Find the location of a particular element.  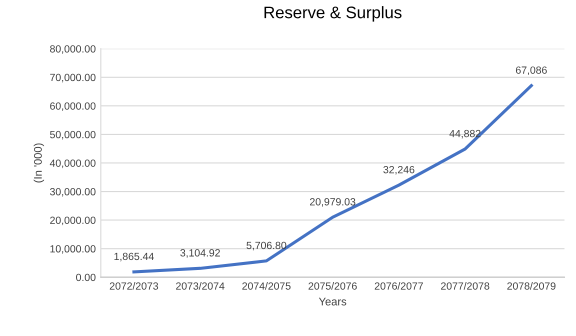

data-label: 3,104.92 is located at coordinates (200, 253).